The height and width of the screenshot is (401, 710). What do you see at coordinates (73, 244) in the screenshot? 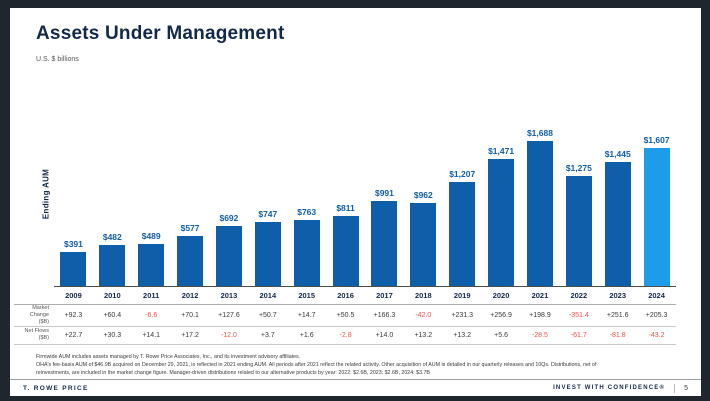
I see `bar-value-label: $391` at bounding box center [73, 244].